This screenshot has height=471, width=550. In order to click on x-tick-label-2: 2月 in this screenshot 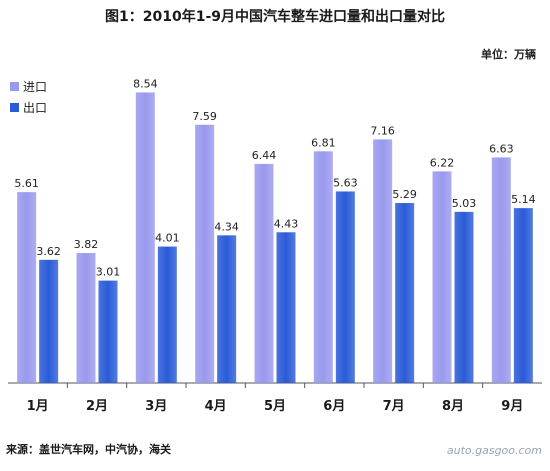, I will do `click(97, 406)`.